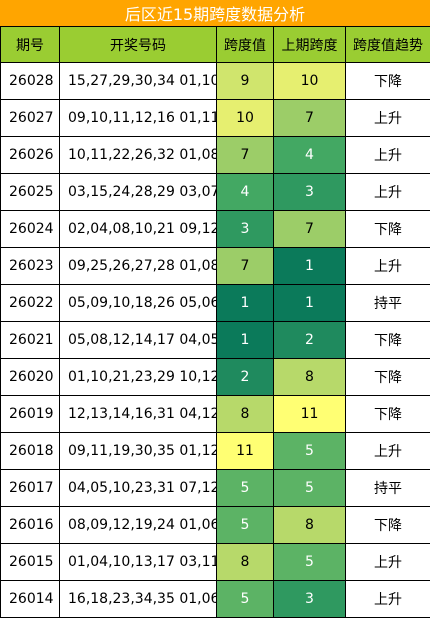  I want to click on span-cell: 3, so click(245, 229).